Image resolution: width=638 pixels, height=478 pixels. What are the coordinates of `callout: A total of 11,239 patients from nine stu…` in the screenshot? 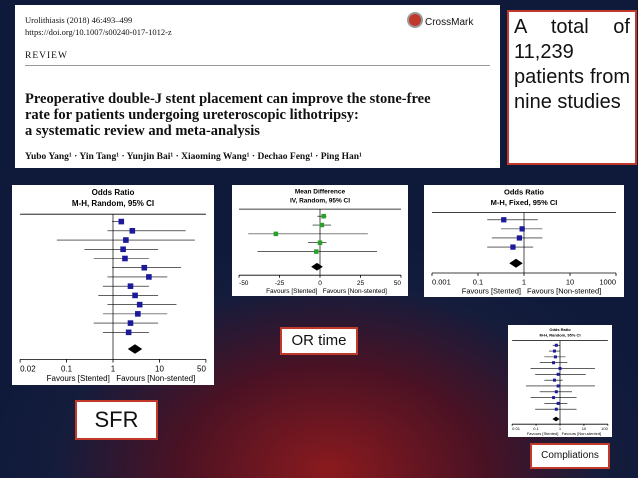 It's located at (572, 87).